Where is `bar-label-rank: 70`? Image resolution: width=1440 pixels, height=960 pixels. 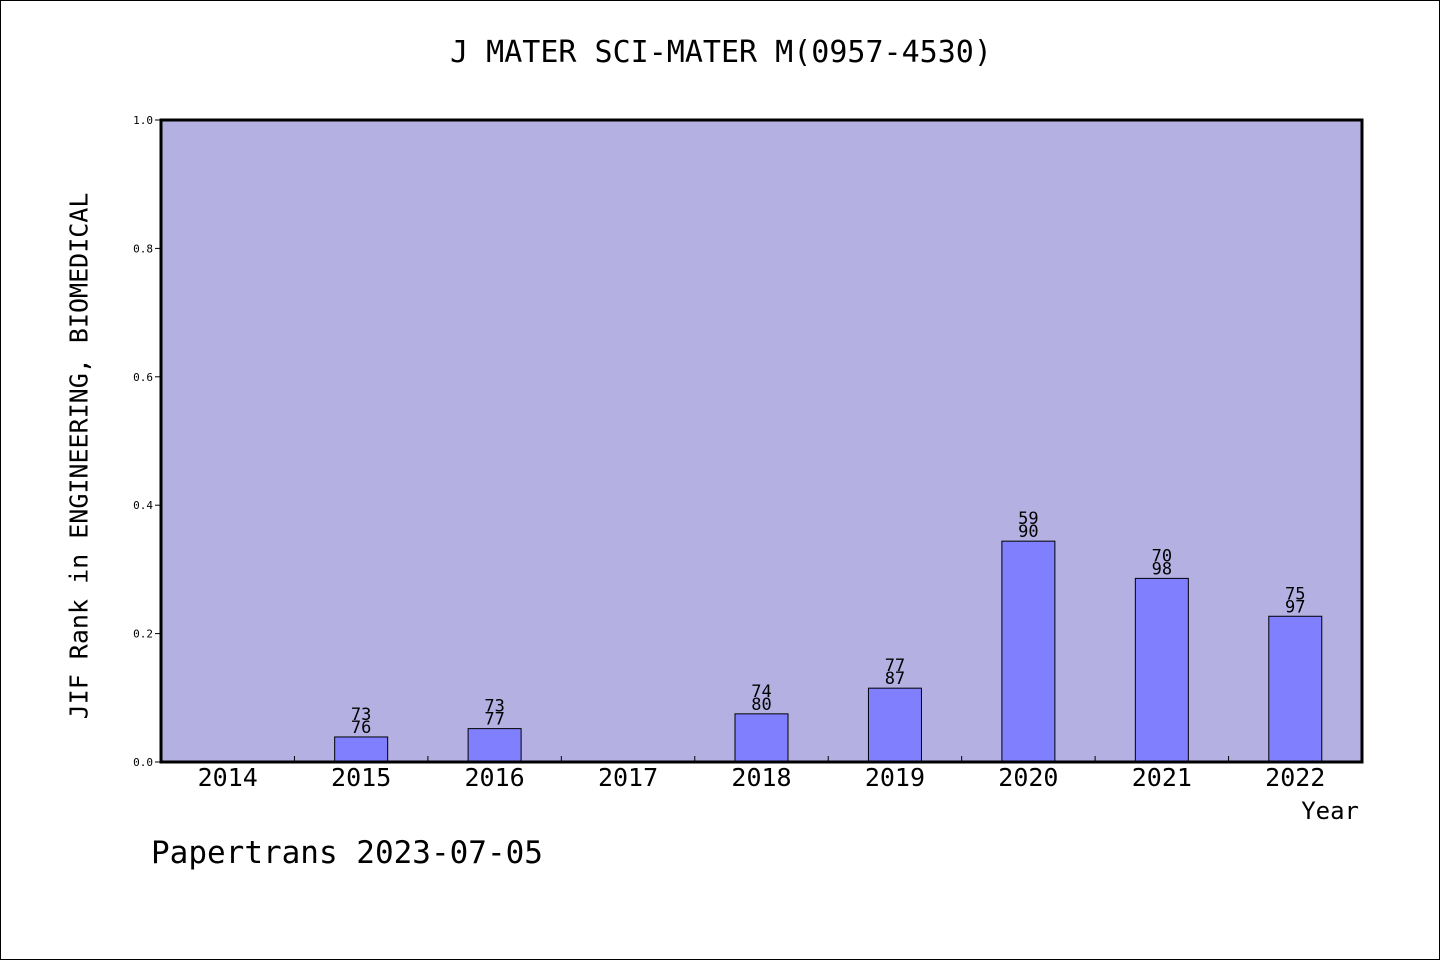 bar-label-rank: 70 is located at coordinates (1162, 556).